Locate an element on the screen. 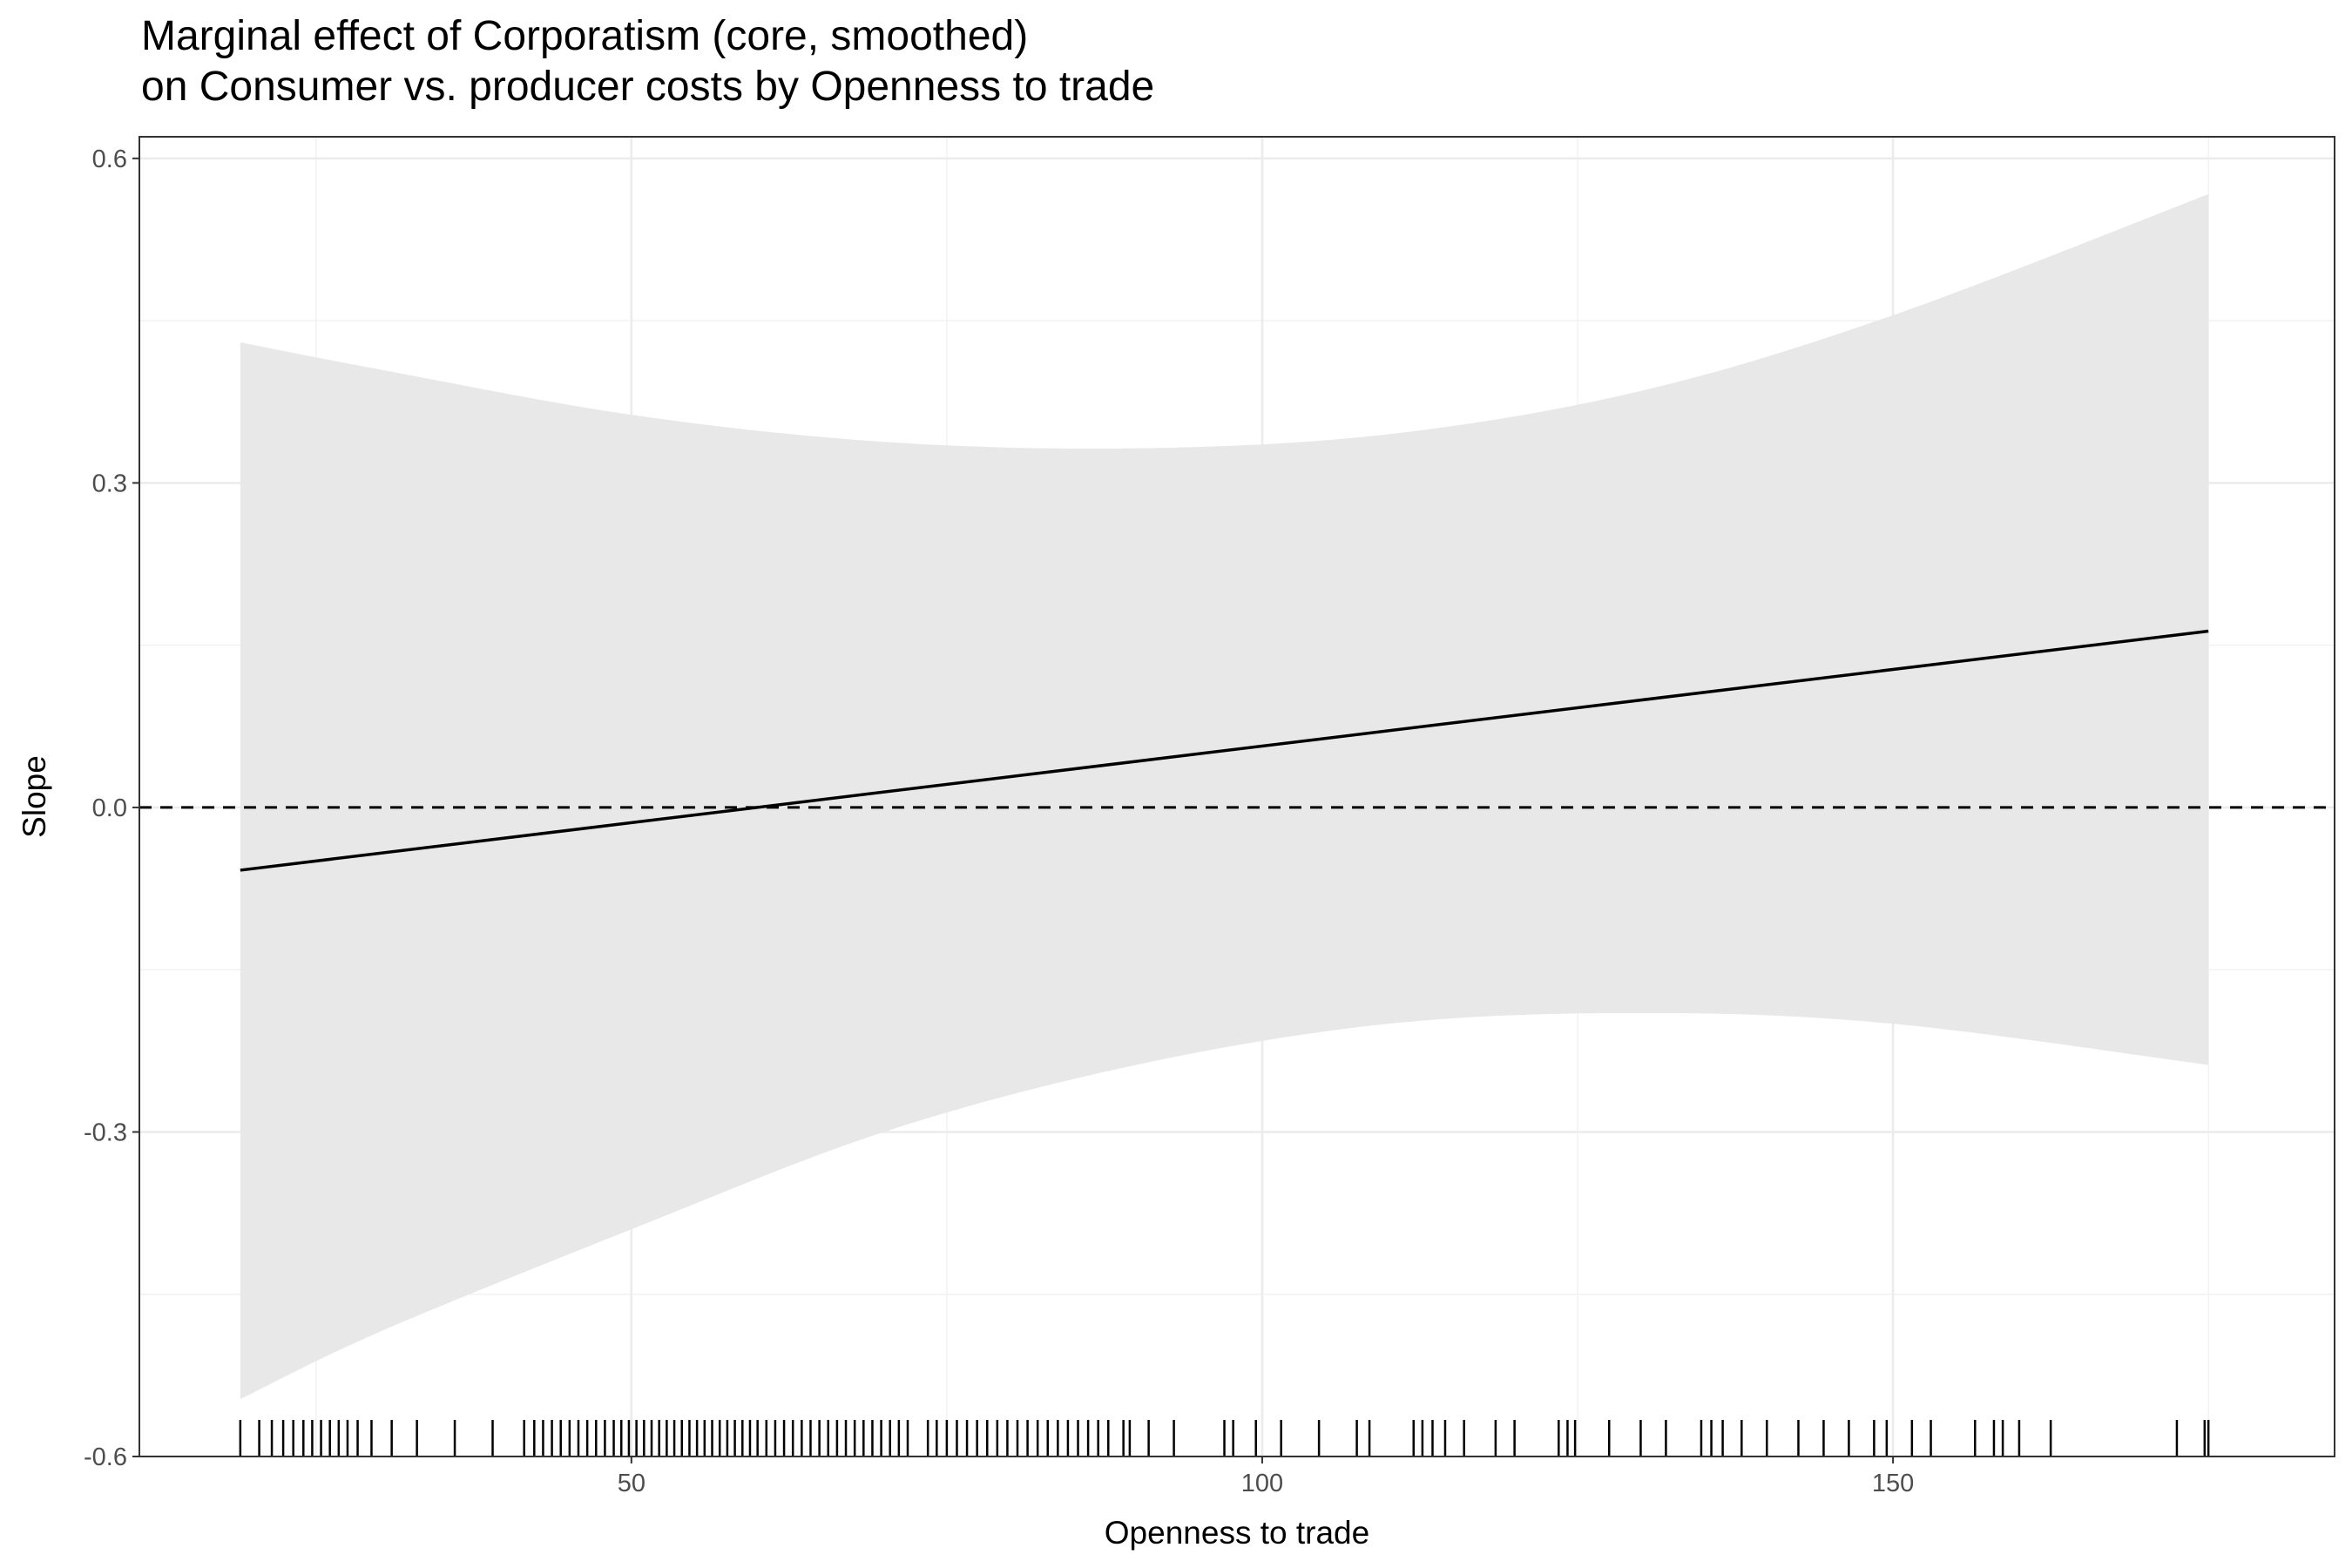 The width and height of the screenshot is (2352, 1568). y-tick-label: 0.6 is located at coordinates (109, 159).